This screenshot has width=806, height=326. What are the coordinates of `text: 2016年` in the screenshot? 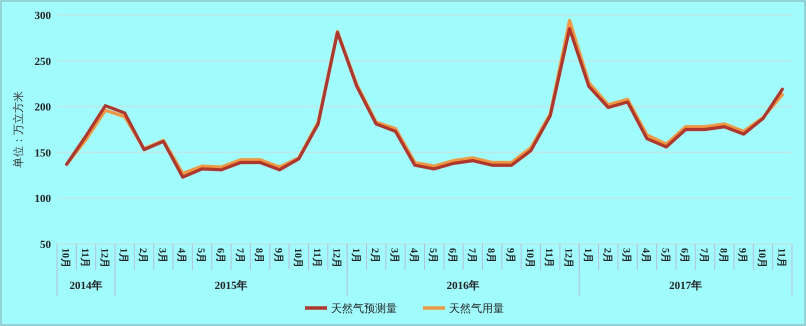 It's located at (463, 285).